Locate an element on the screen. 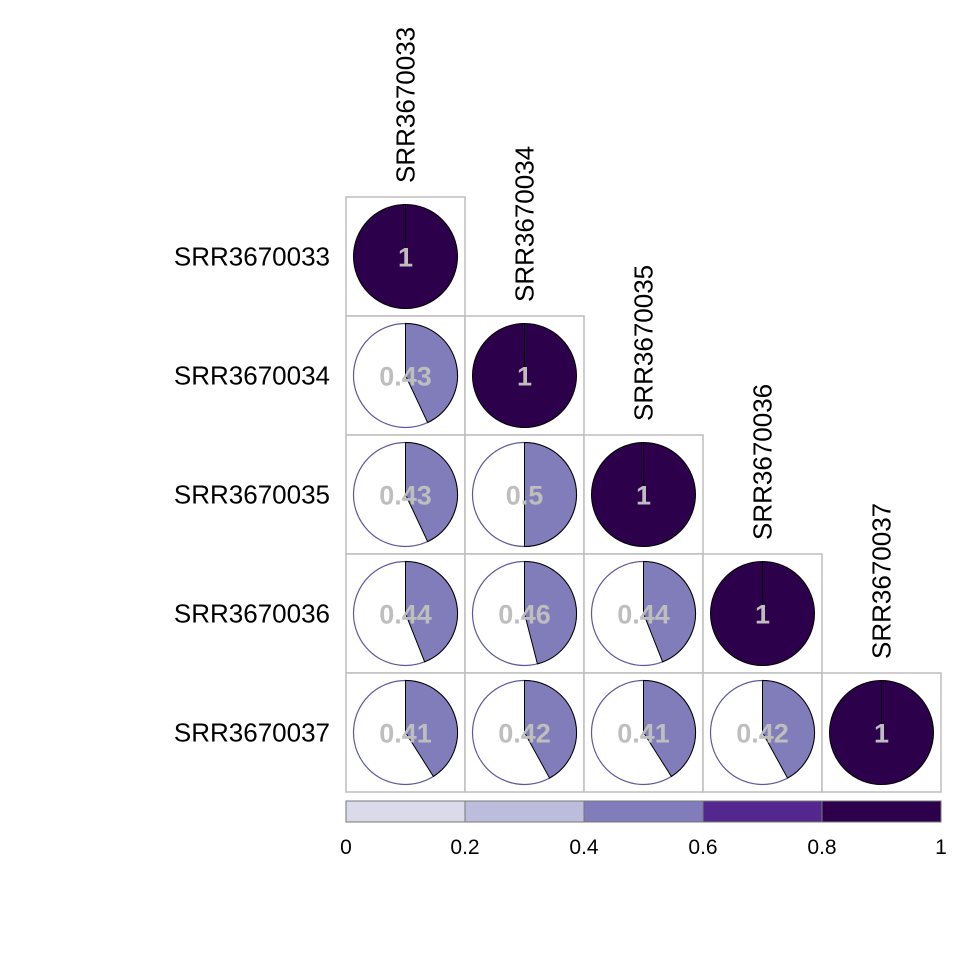  row-label: SRR3670036 is located at coordinates (252, 614).